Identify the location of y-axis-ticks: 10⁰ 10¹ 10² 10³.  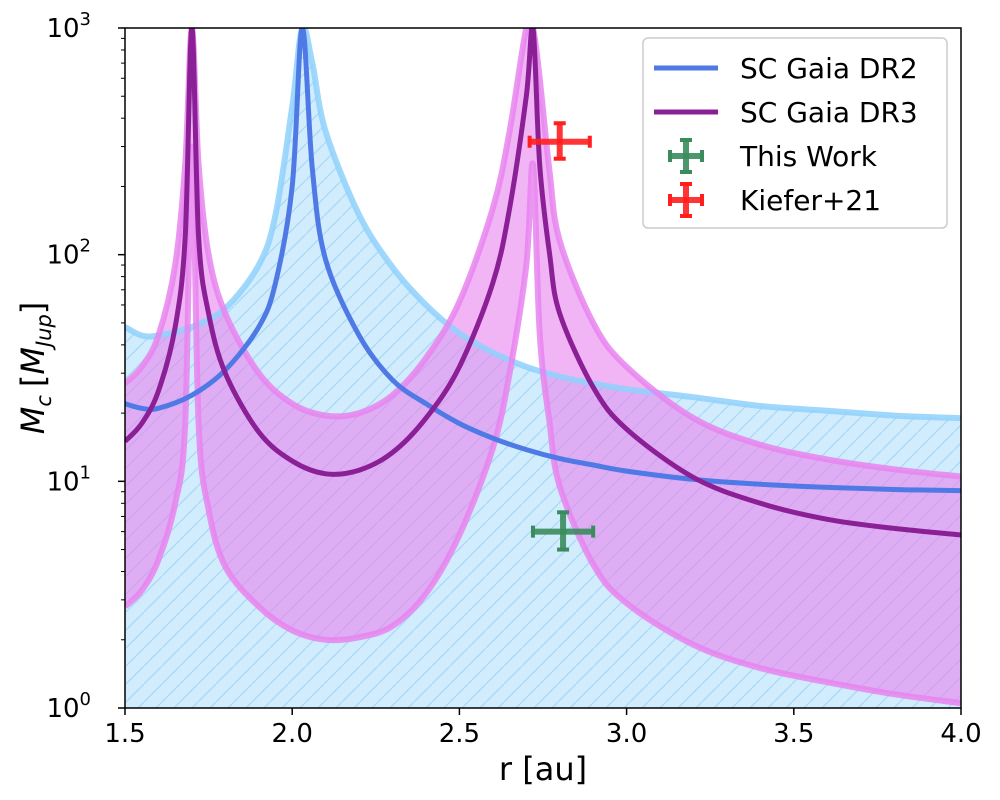
(85, 366).